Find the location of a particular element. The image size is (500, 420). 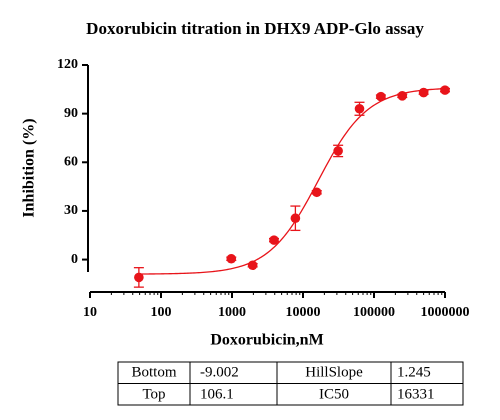

y-tick-label: 30 is located at coordinates (71, 210).